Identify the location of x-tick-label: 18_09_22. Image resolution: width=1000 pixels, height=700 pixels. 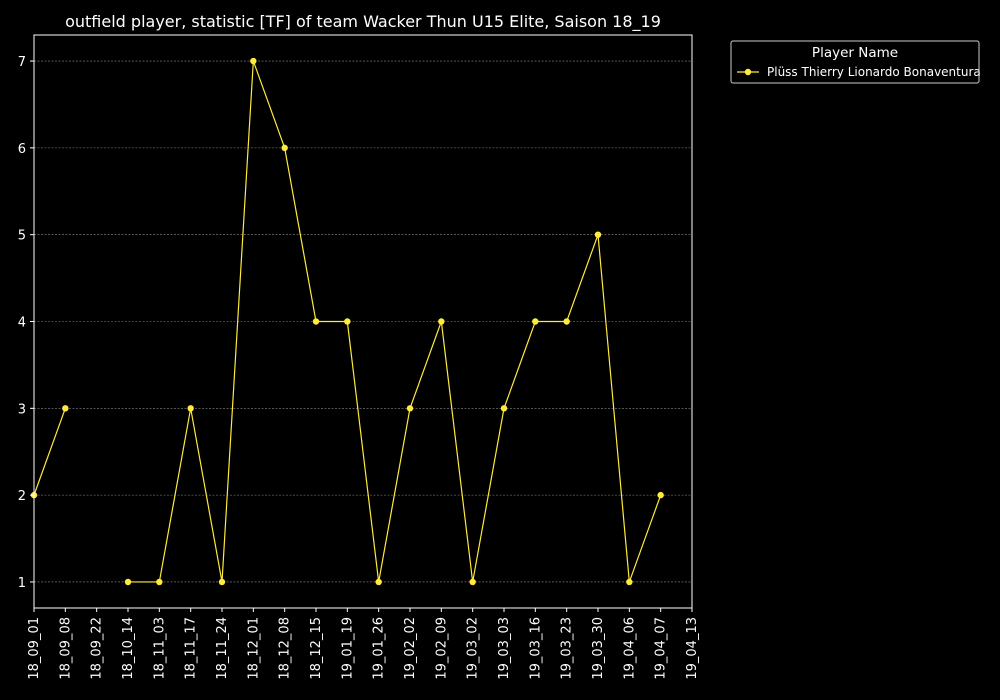
(97, 648).